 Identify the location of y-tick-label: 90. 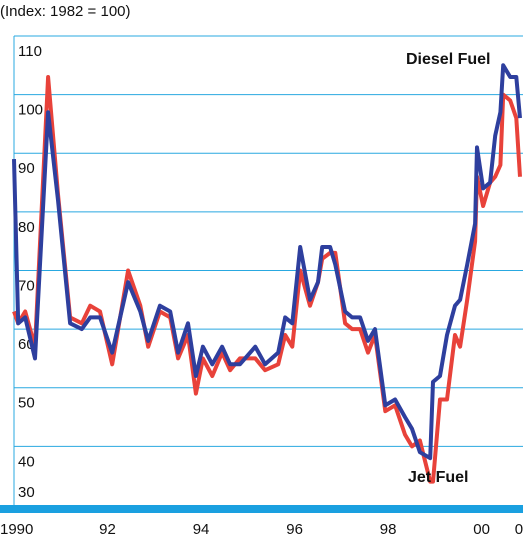
(26, 168).